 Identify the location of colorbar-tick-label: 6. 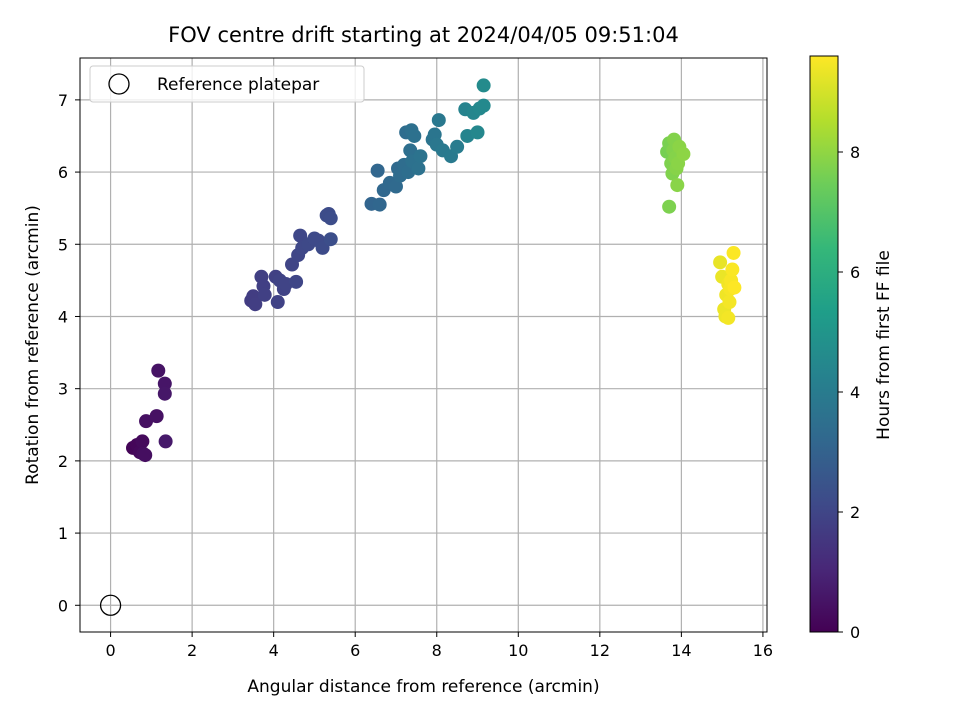
(855, 272).